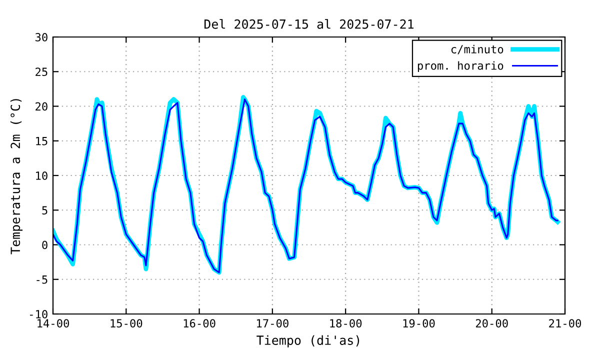 This screenshot has height=354, width=590. What do you see at coordinates (200, 323) in the screenshot?
I see `x-tick-label: 16-00` at bounding box center [200, 323].